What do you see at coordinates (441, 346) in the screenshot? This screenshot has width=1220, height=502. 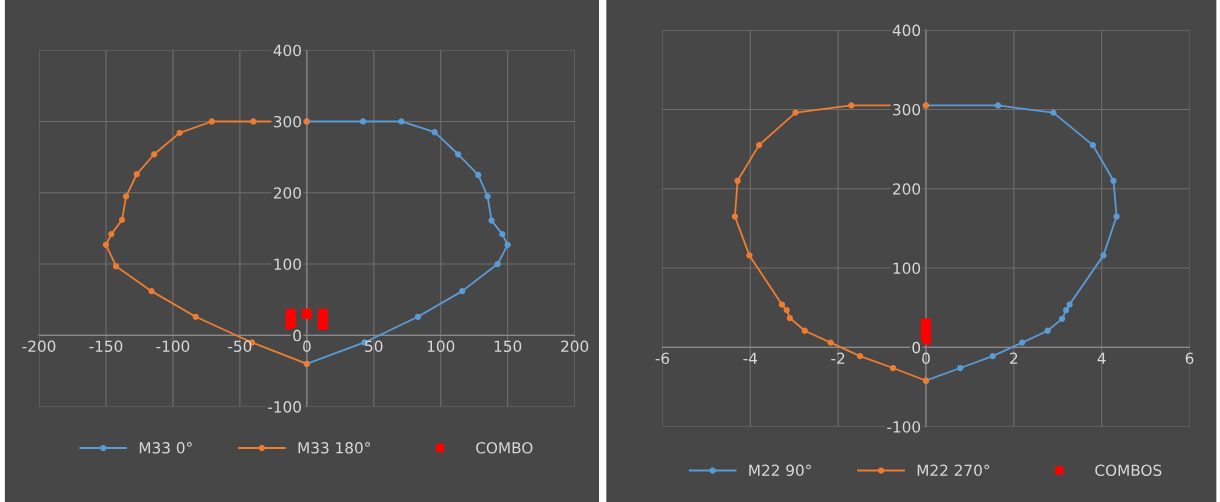 I see `x-tick-label: 100` at bounding box center [441, 346].